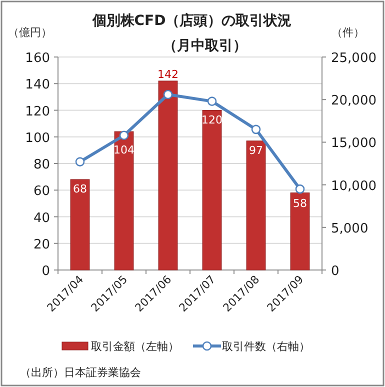 The width and height of the screenshot is (385, 387). Describe the element at coordinates (300, 203) in the screenshot. I see `data-label: 58` at that location.